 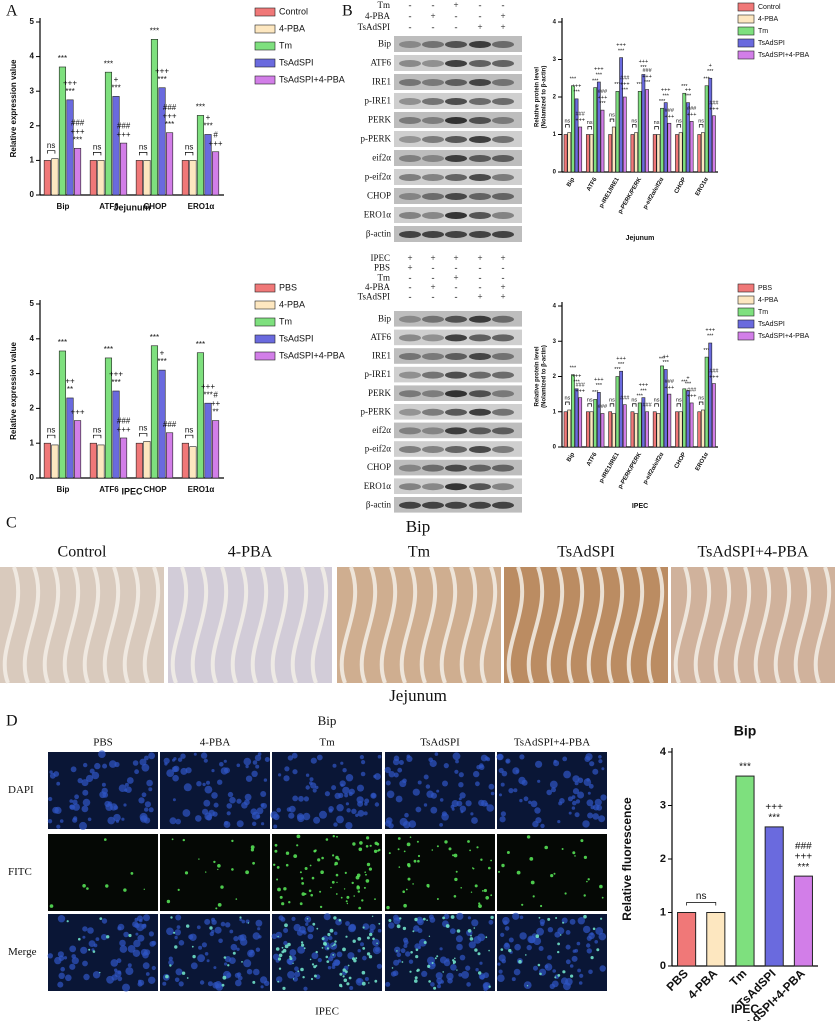 I want to click on x-tick-label: Bip, so click(x=63, y=489).